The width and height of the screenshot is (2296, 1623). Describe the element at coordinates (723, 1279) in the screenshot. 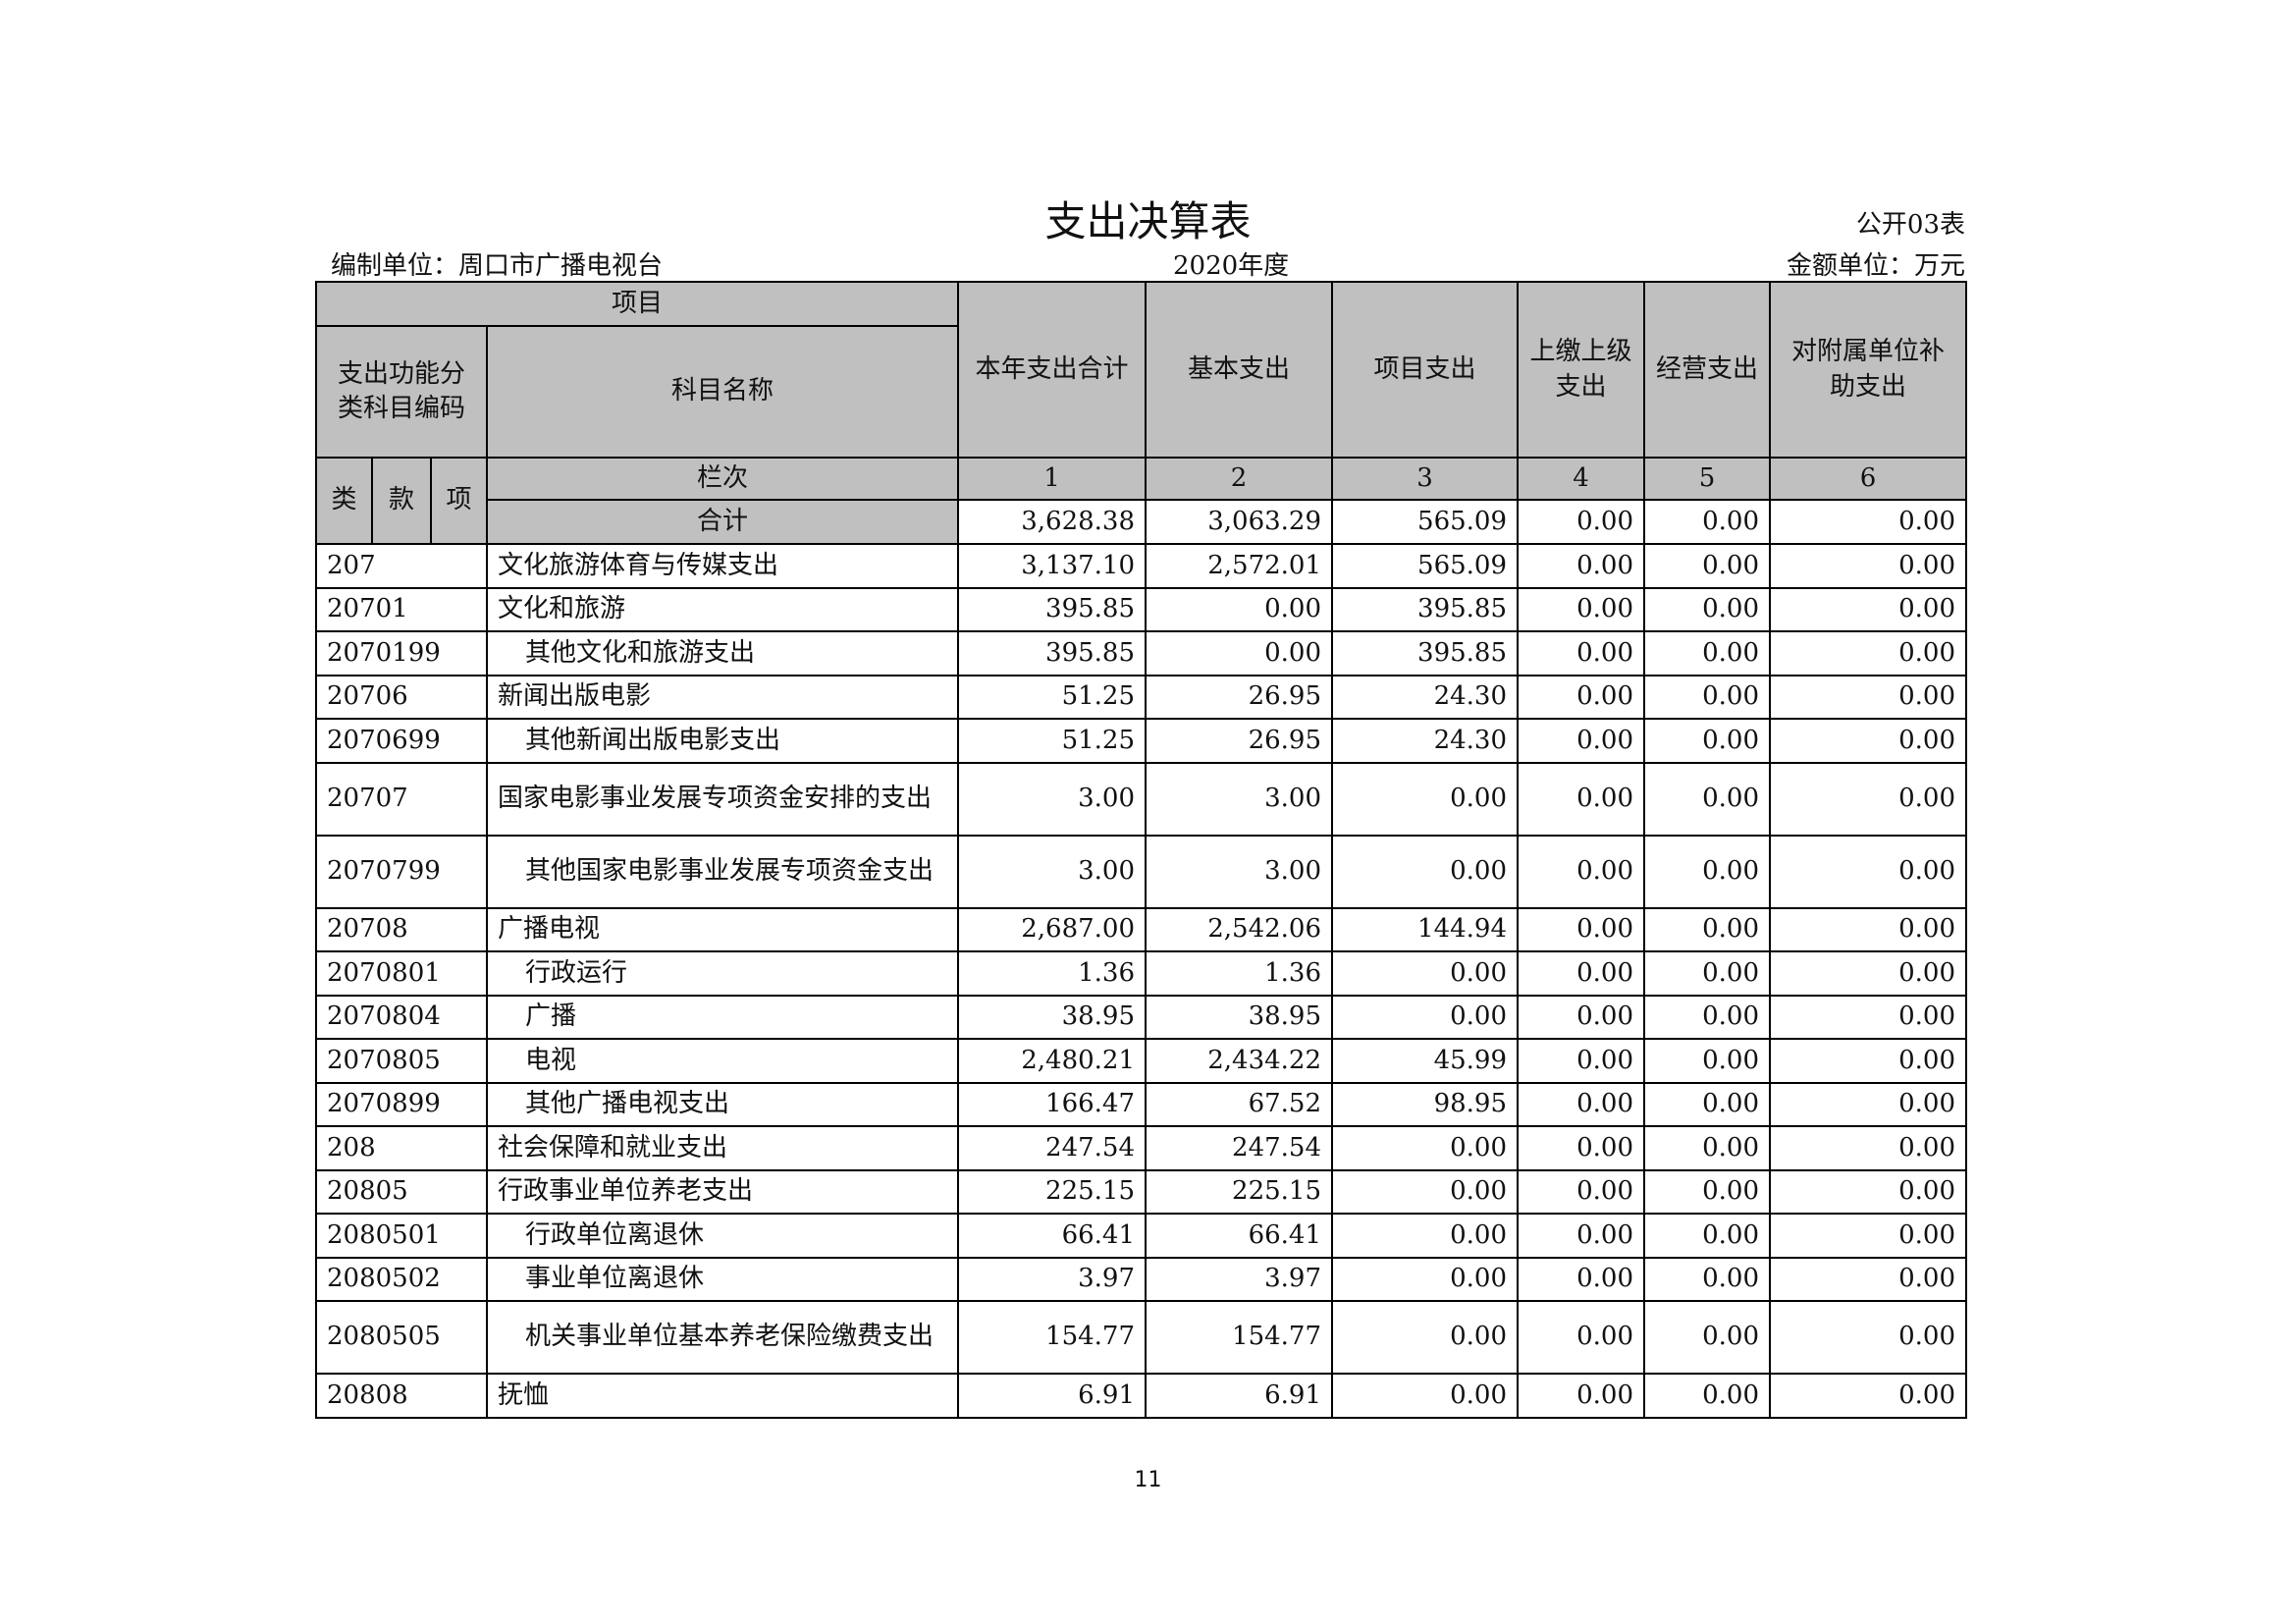

I see `row-name: 事业单位离退休` at that location.